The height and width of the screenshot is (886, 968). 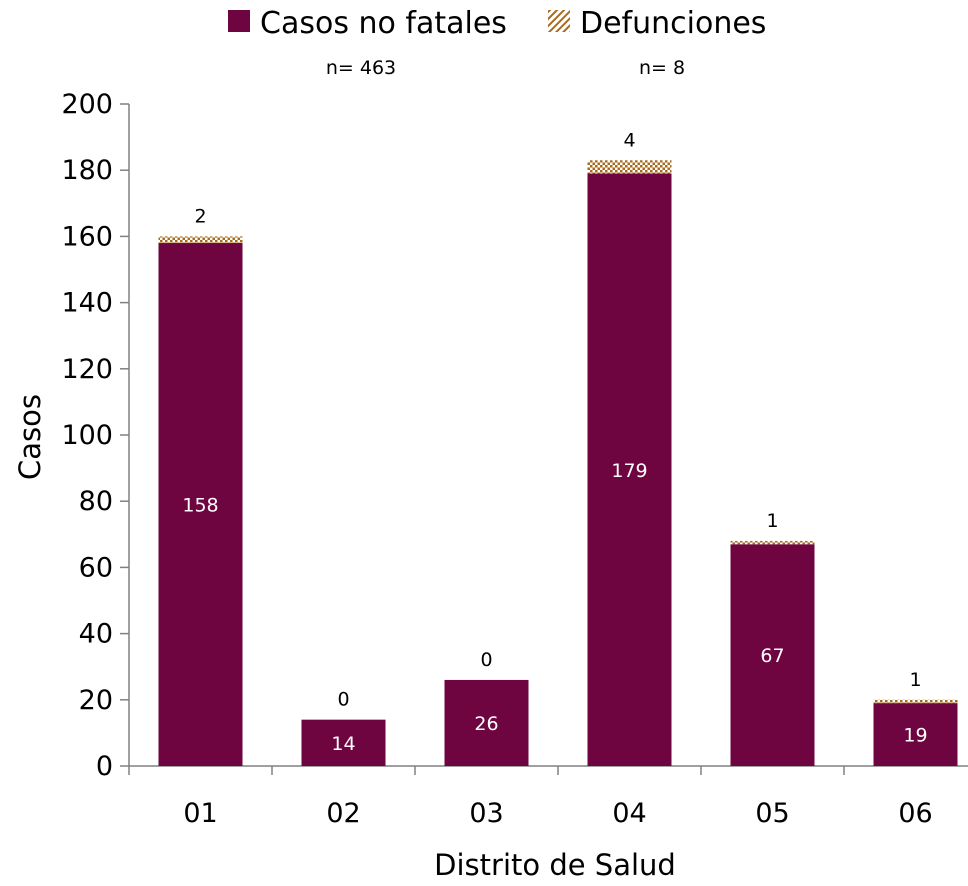 What do you see at coordinates (96, 700) in the screenshot?
I see `y-tick-label: 20` at bounding box center [96, 700].